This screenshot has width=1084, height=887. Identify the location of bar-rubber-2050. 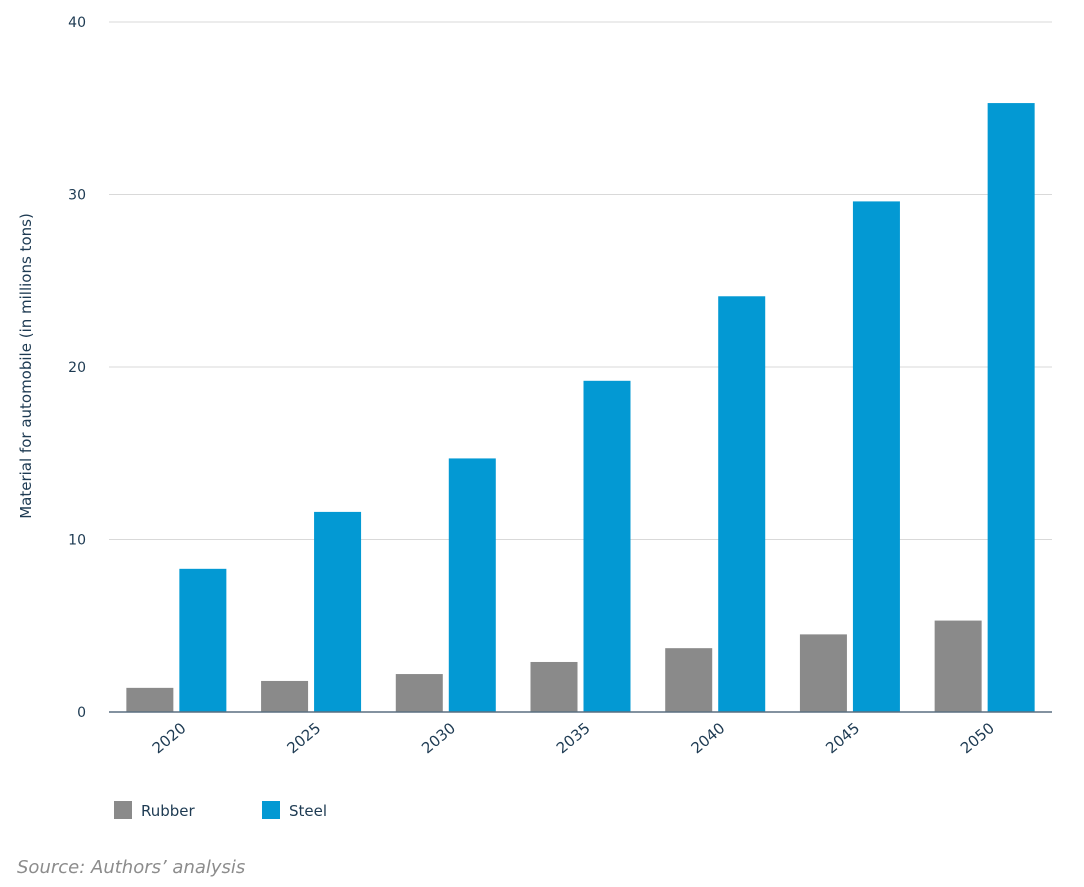
(958, 666).